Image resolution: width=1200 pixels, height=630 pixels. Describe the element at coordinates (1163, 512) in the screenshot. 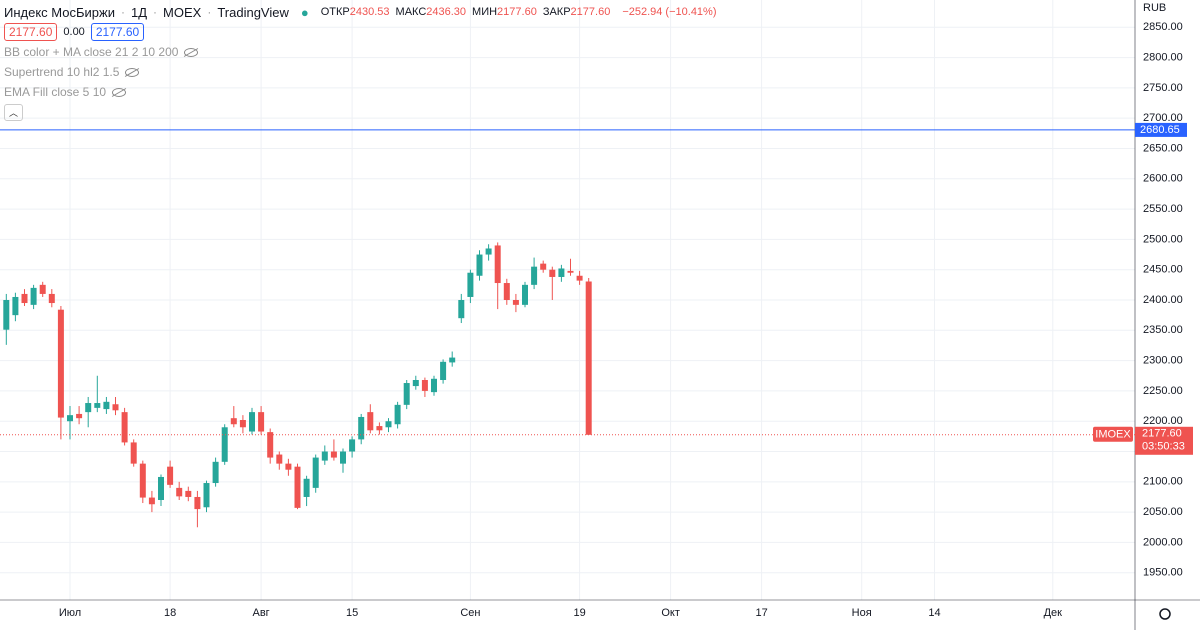

I see `y-tick-label: 2050.00` at that location.